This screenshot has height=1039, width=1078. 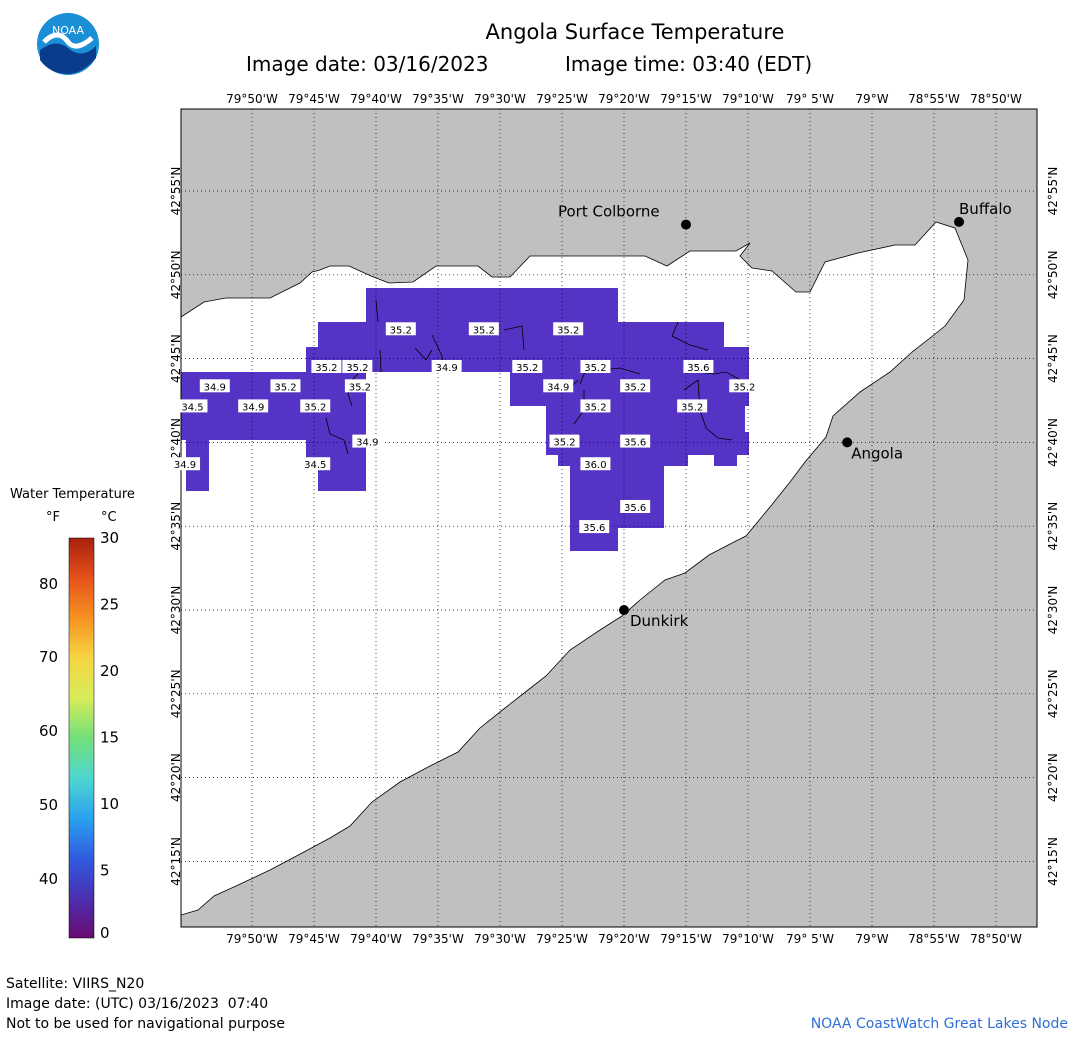 I want to click on lat-tick-label: 42°50'N, so click(x=176, y=274).